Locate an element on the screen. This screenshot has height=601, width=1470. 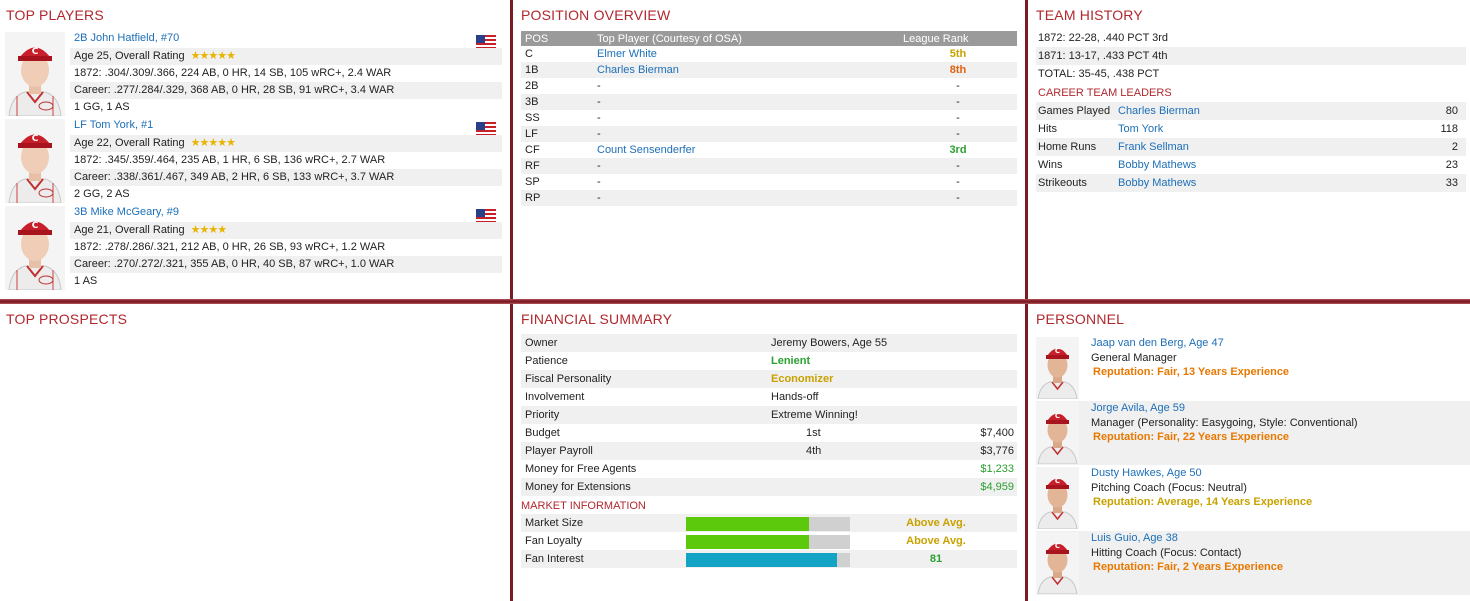
position-cell: CF is located at coordinates (532, 150).